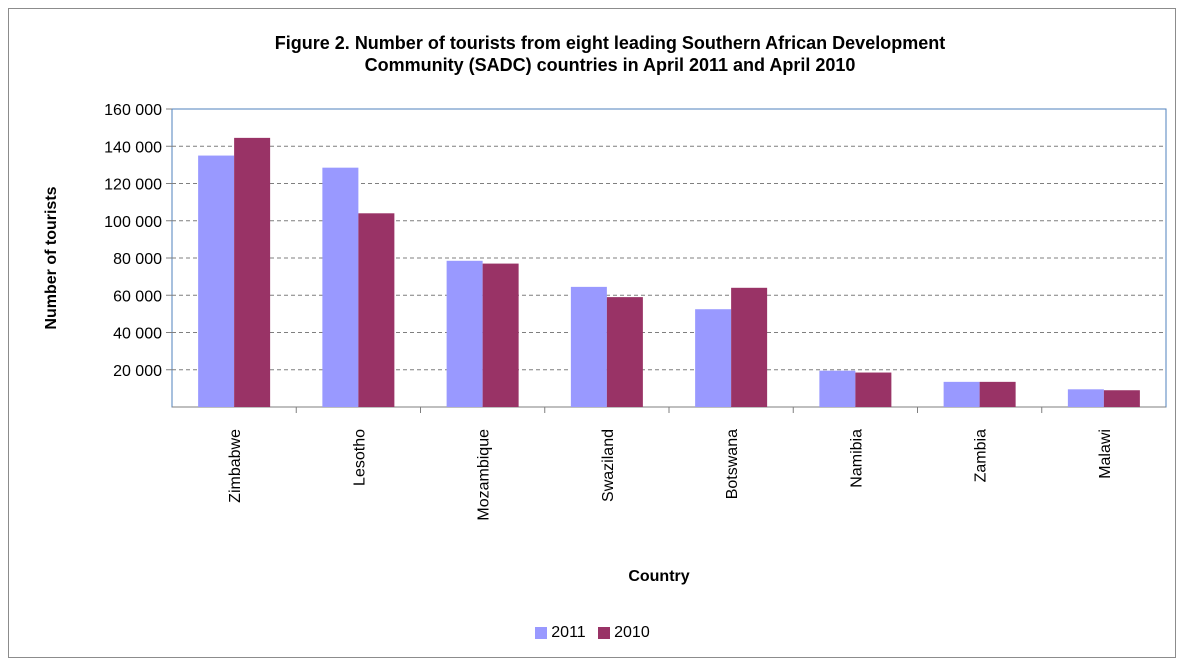 The width and height of the screenshot is (1185, 663). Describe the element at coordinates (484, 475) in the screenshot. I see `x-tick-label: Mozambique` at that location.